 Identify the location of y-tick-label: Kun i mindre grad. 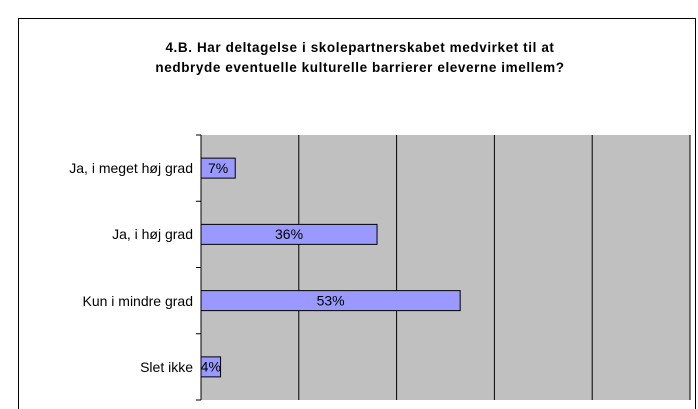
(137, 300).